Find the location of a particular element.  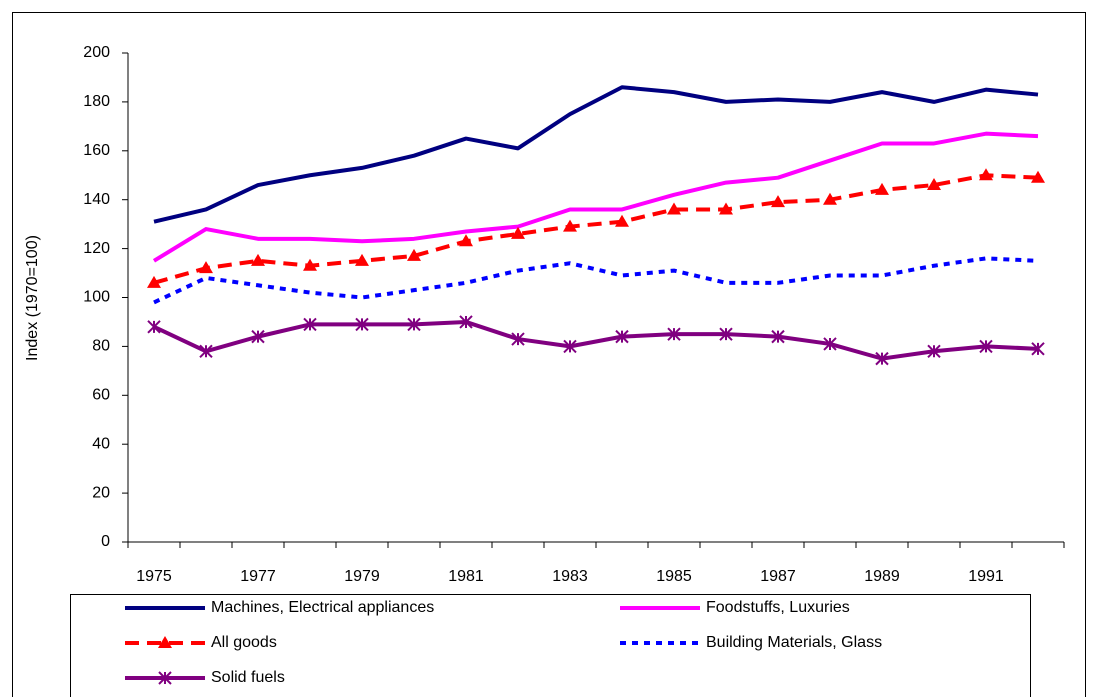

y-tick-label: 80 is located at coordinates (101, 346).